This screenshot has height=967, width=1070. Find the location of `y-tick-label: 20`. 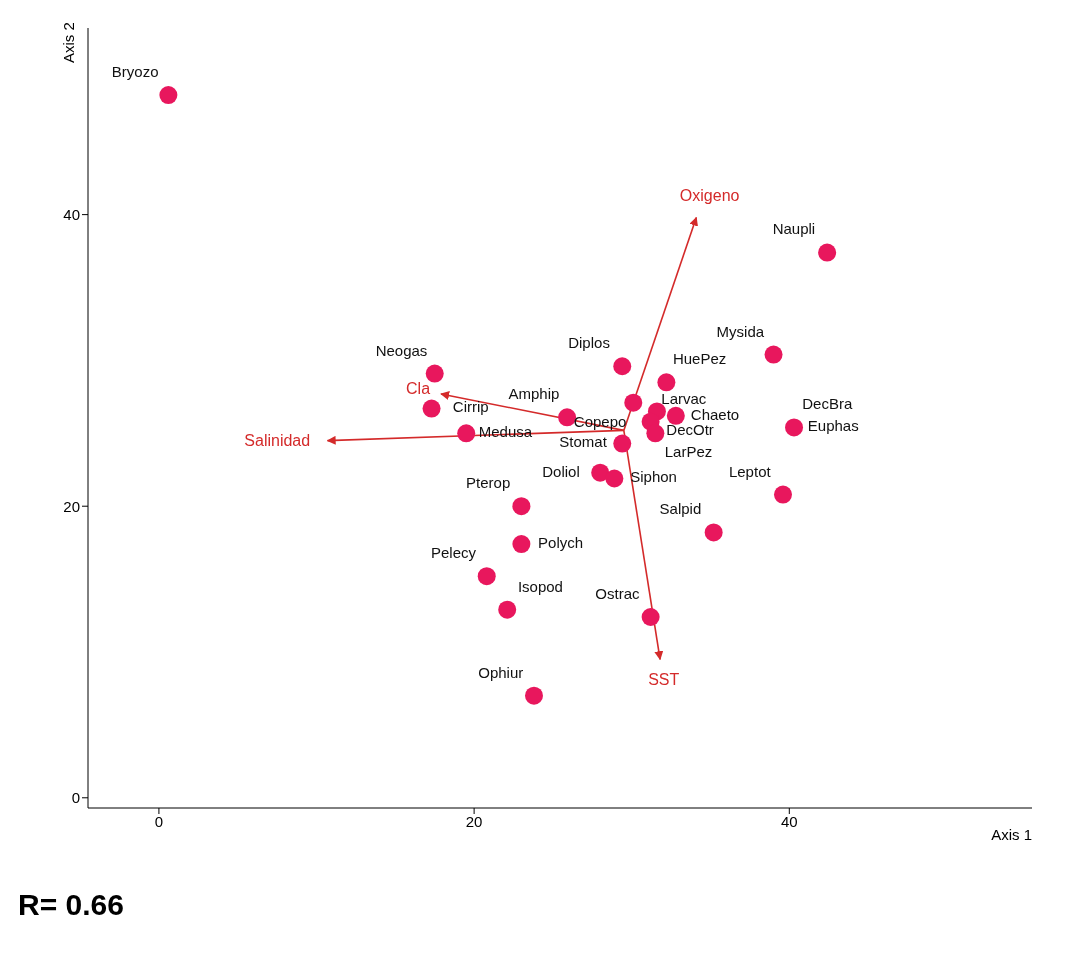

y-tick-label: 20 is located at coordinates (71, 506).